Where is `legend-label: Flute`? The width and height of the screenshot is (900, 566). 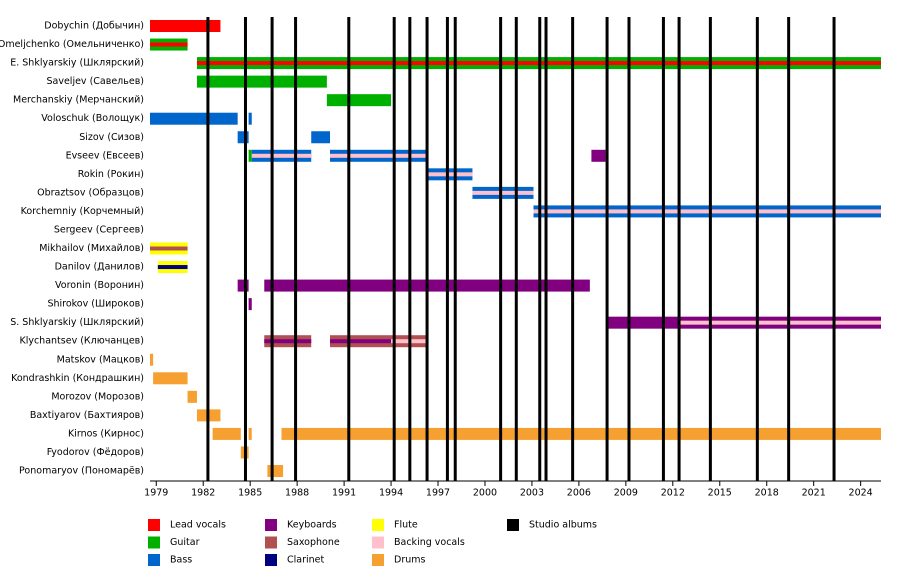 legend-label: Flute is located at coordinates (406, 525).